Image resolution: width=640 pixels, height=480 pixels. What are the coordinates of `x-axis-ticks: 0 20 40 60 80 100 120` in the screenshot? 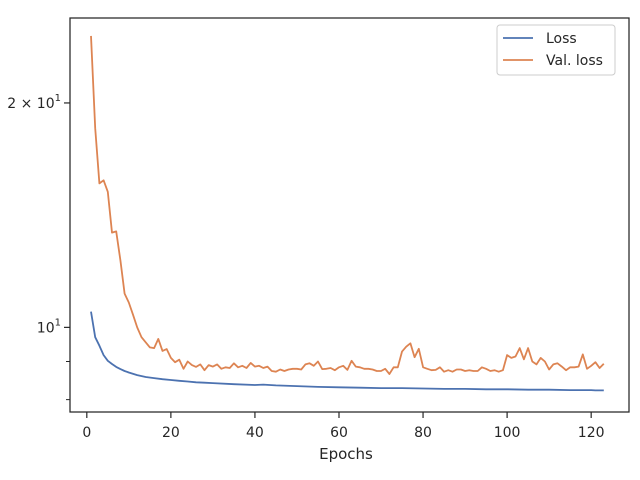 It's located at (343, 426).